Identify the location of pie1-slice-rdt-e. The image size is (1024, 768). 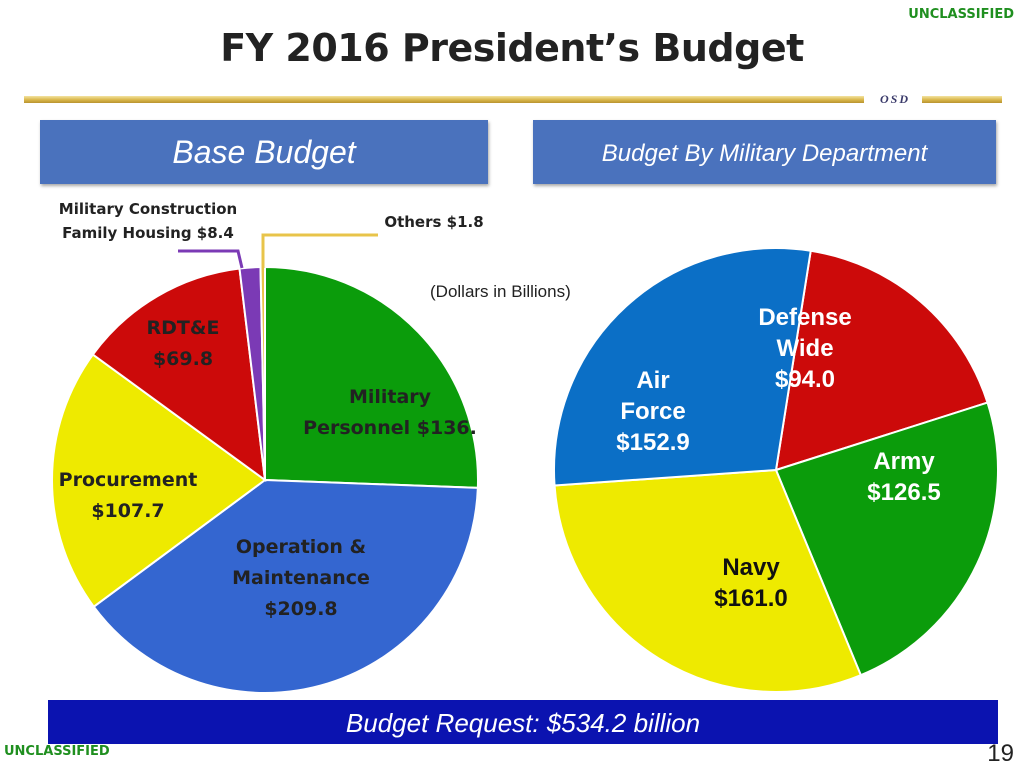
(179, 375).